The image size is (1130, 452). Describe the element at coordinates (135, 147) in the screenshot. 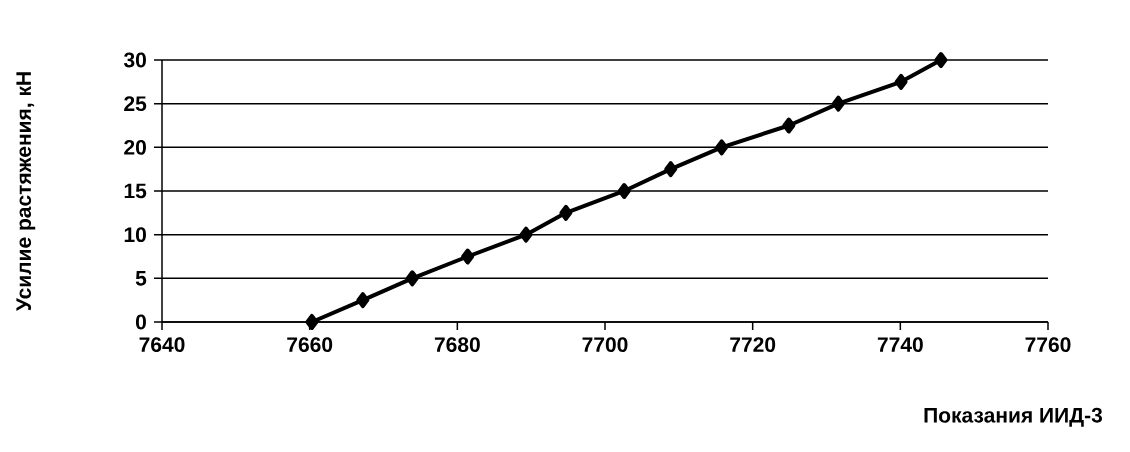

I see `y-tick-label: 20` at that location.